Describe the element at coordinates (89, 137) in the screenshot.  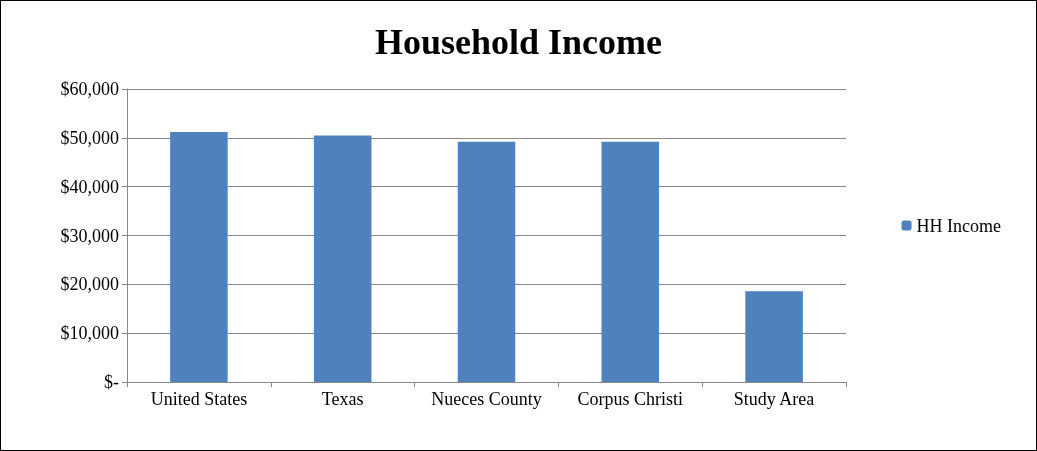
I see `y-tick-label: $50,000` at that location.